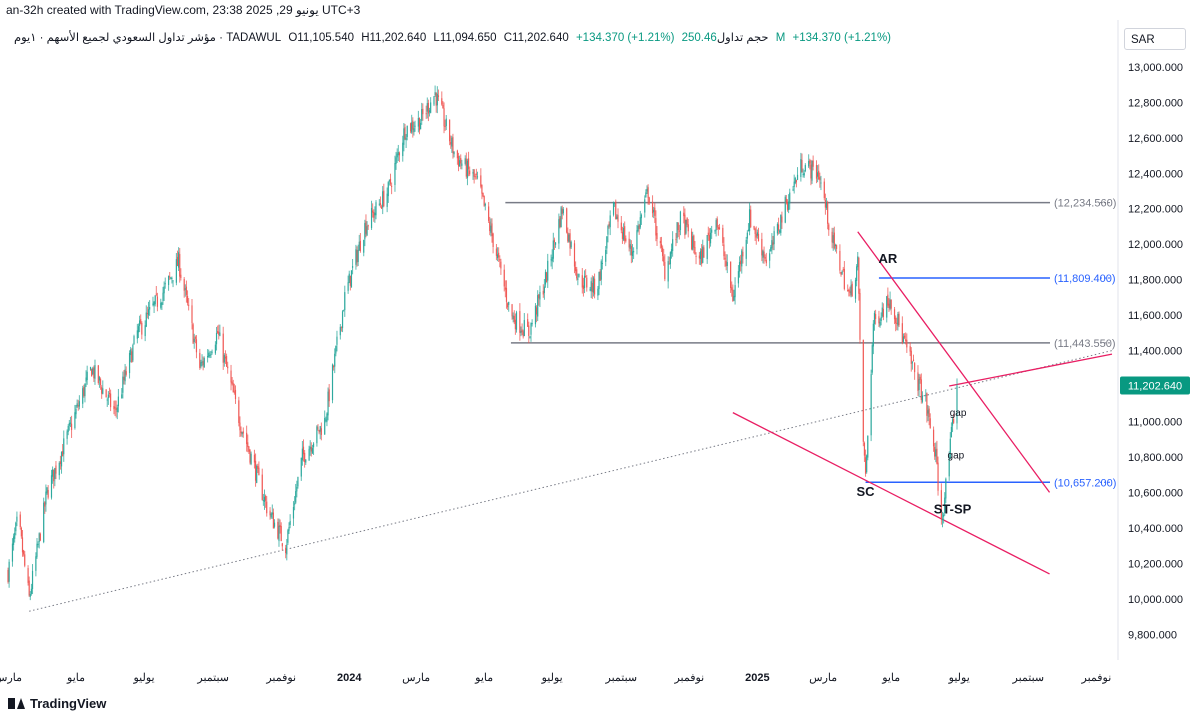 Image resolution: width=1200 pixels, height=720 pixels. What do you see at coordinates (1085, 279) in the screenshot?
I see `level-label: (11,809.400)` at bounding box center [1085, 279].